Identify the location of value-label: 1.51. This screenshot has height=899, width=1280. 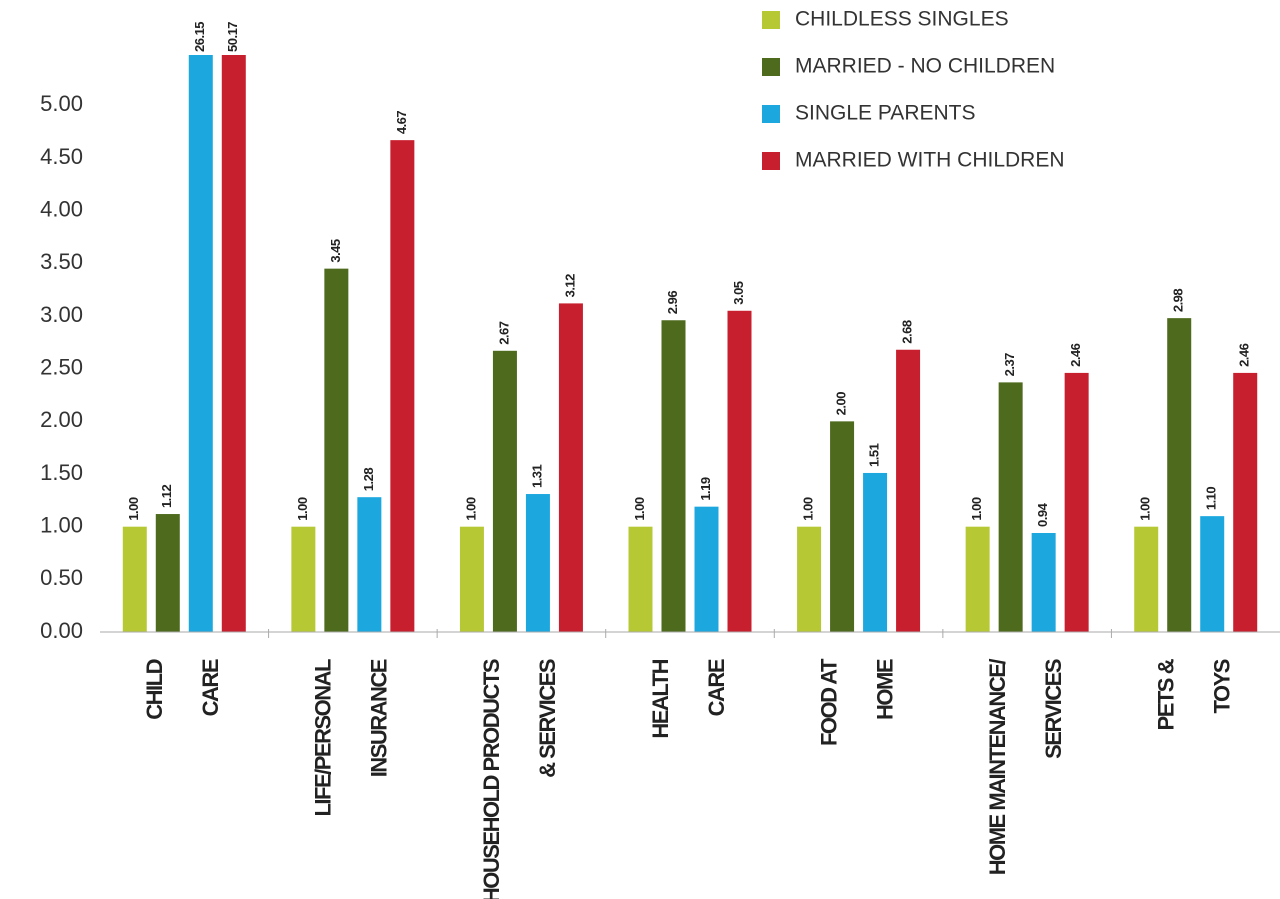
(874, 455).